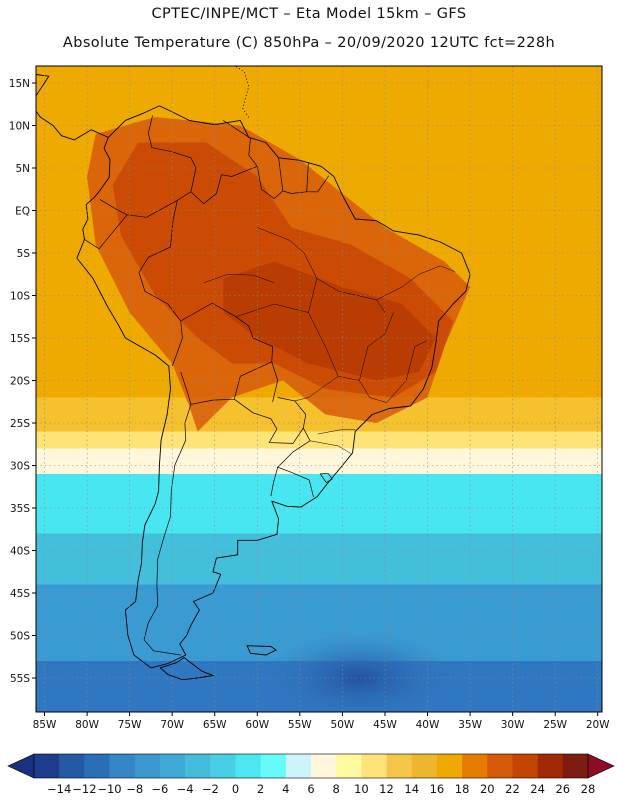 The image size is (618, 800). Describe the element at coordinates (257, 725) in the screenshot. I see `lon-tick-label: 60W` at that location.